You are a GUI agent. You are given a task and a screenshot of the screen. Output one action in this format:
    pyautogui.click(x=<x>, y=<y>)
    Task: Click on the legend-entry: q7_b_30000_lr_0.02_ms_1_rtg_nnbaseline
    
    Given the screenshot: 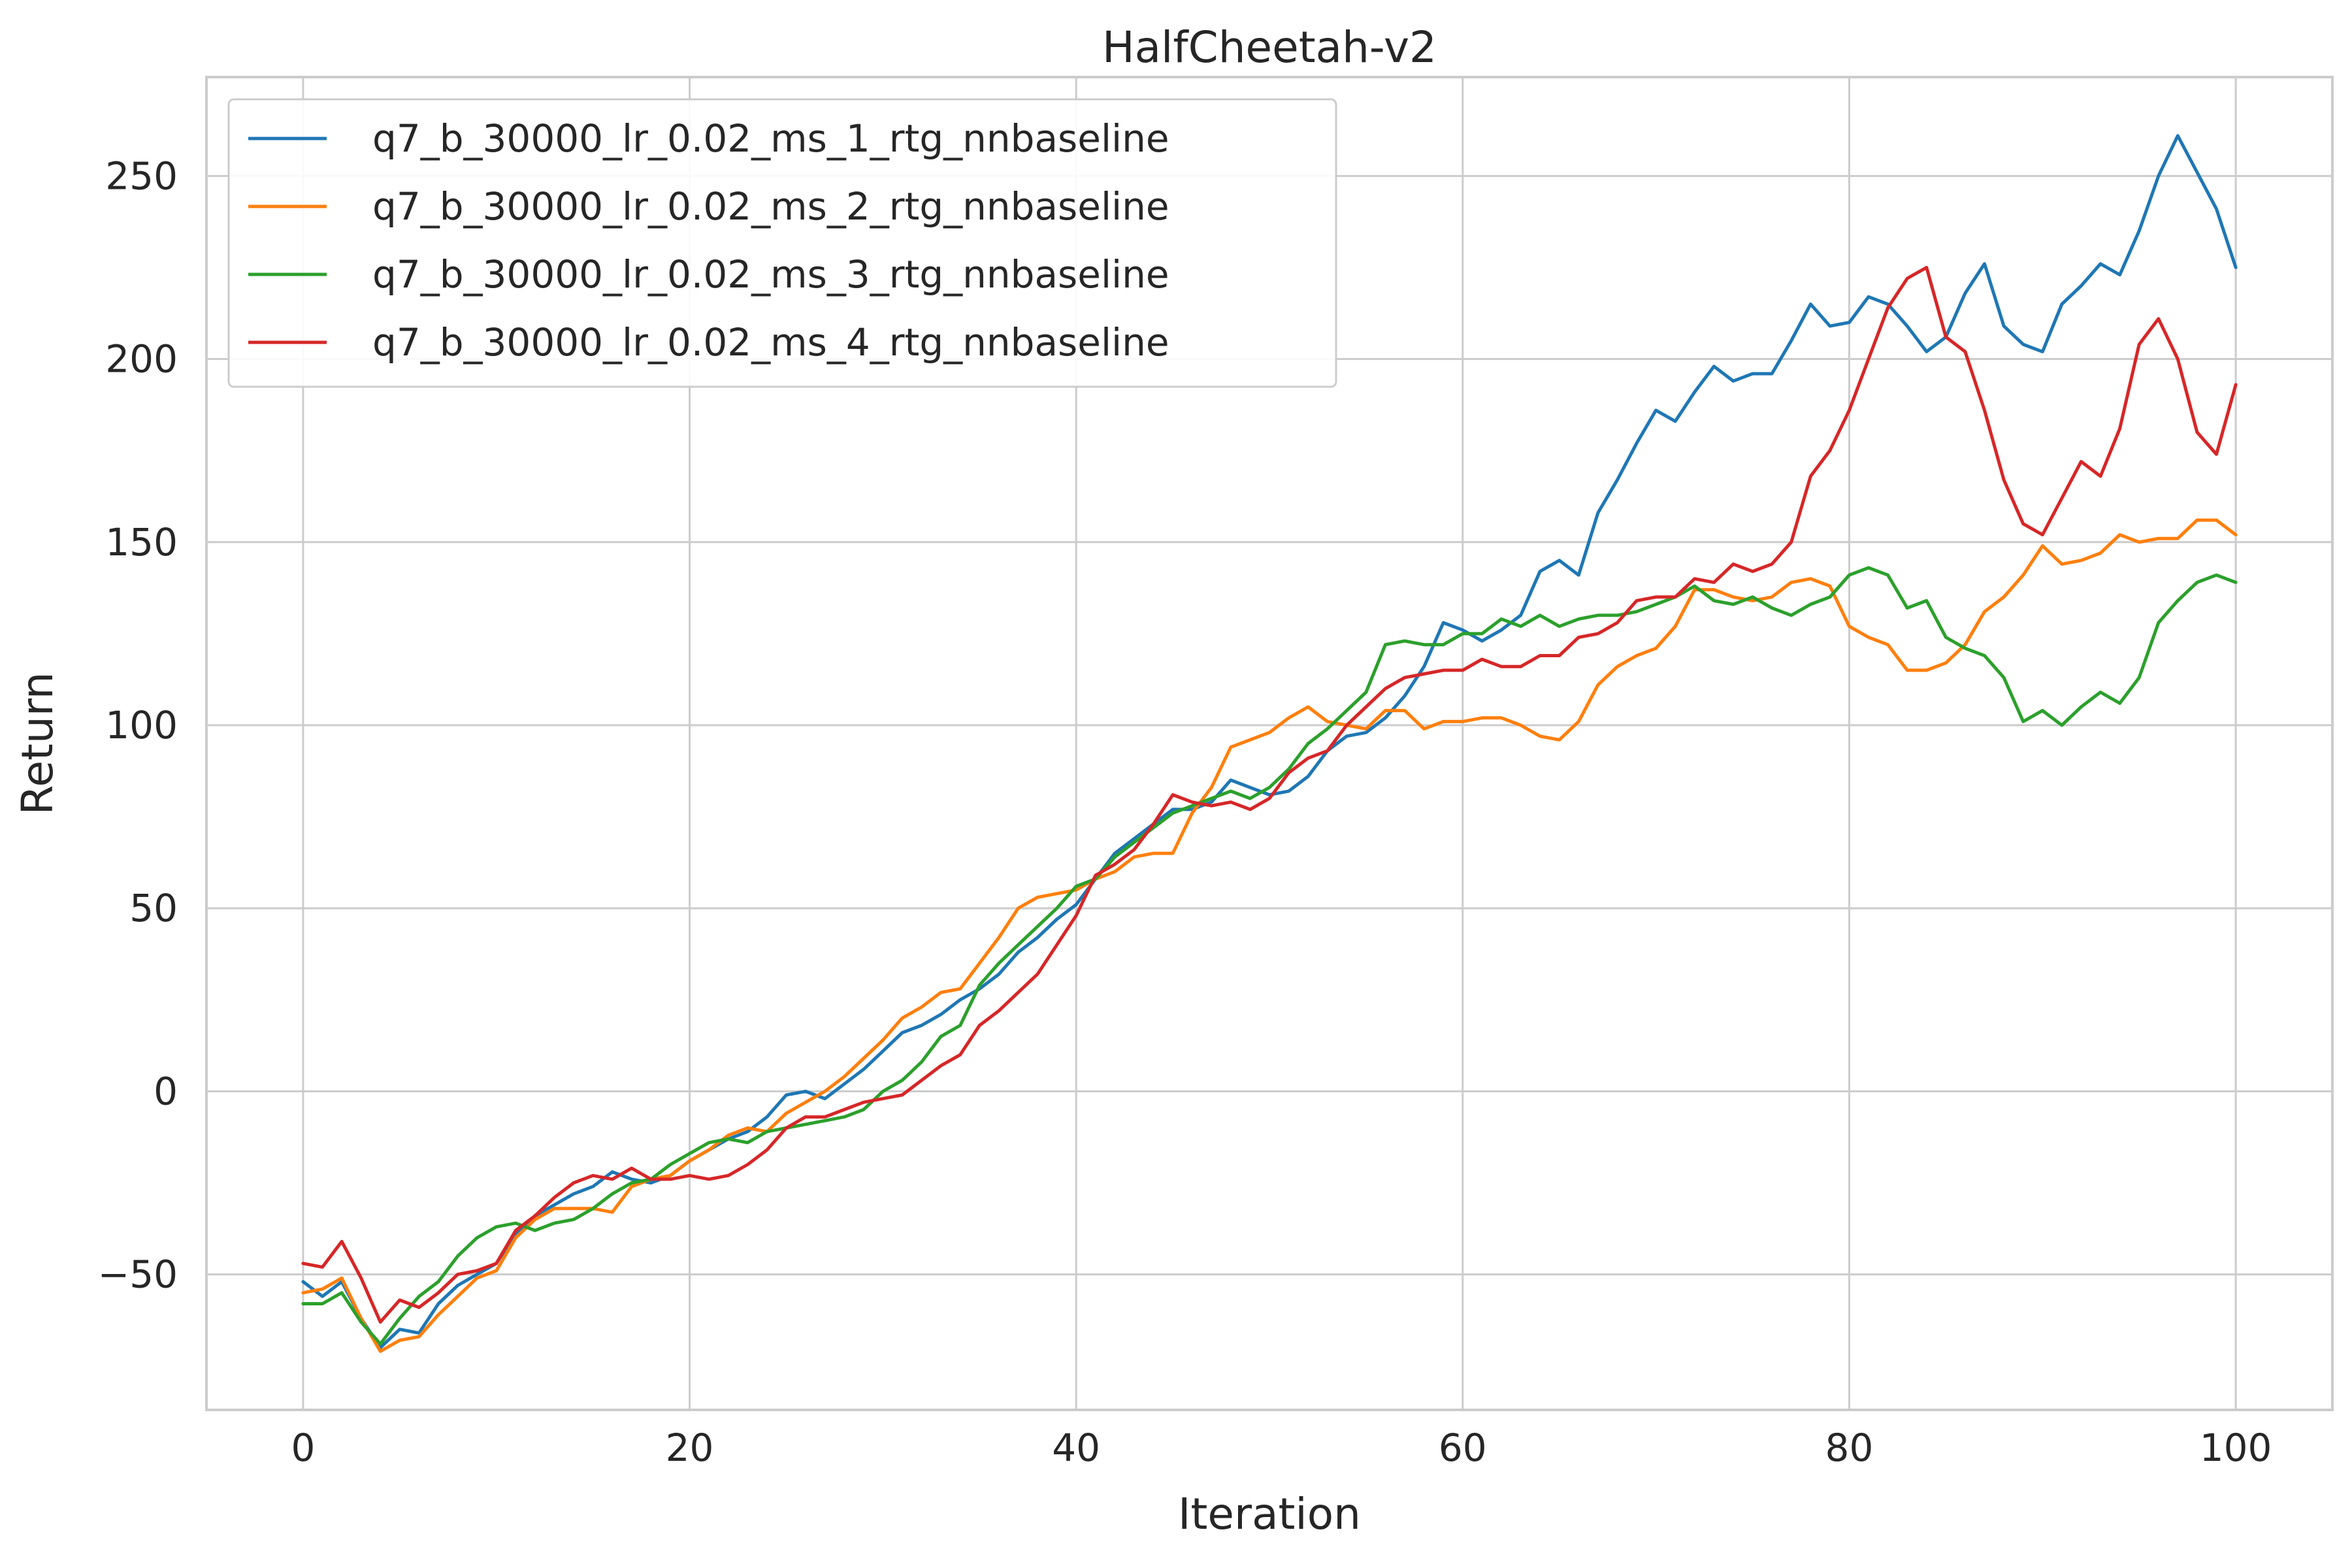 What is the action you would take?
    pyautogui.click(x=770, y=138)
    